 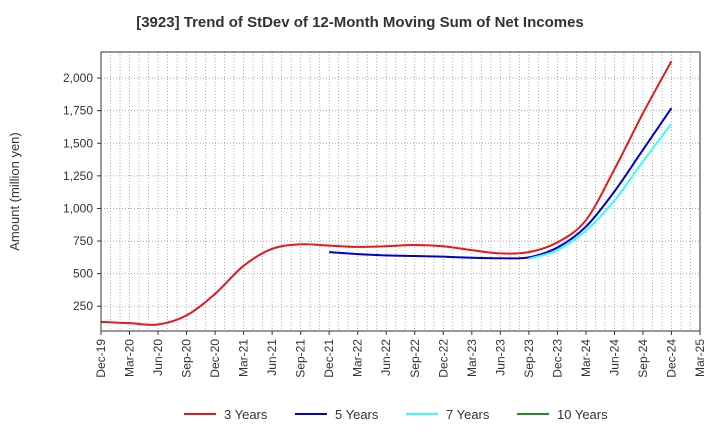 What do you see at coordinates (468, 414) in the screenshot?
I see `legend-label: 7 Years` at bounding box center [468, 414].